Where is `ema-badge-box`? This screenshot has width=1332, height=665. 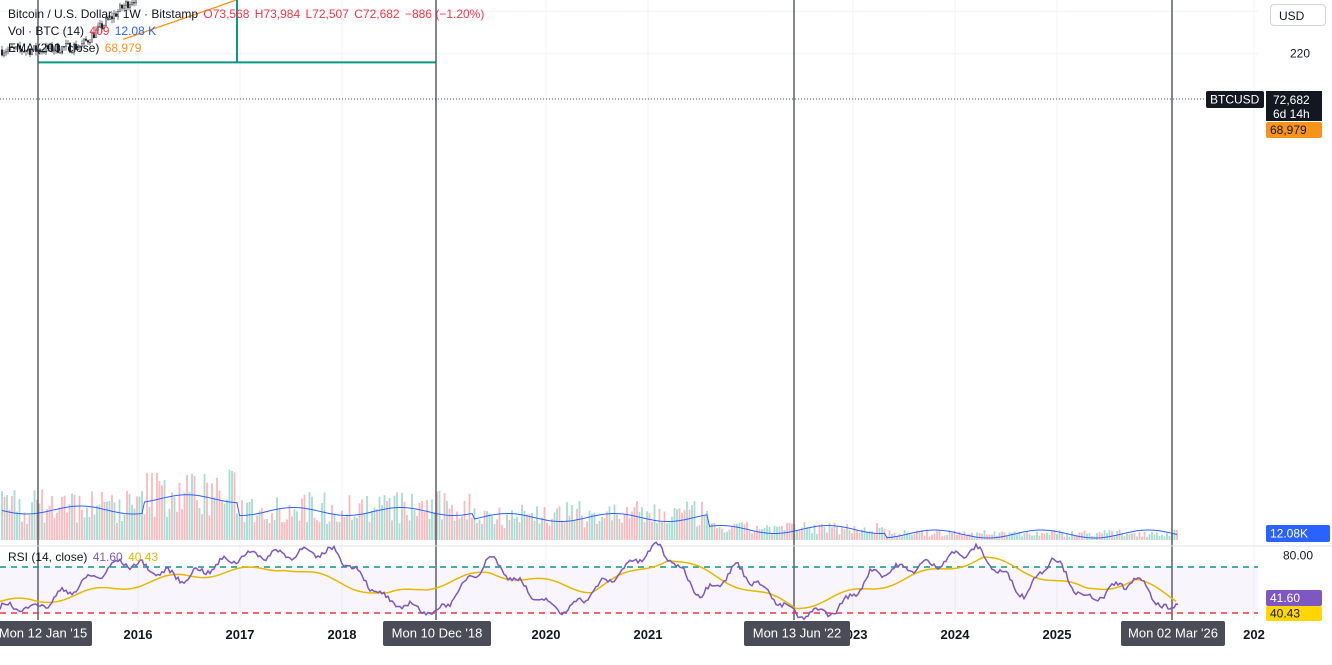
ema-badge-box is located at coordinates (1294, 130).